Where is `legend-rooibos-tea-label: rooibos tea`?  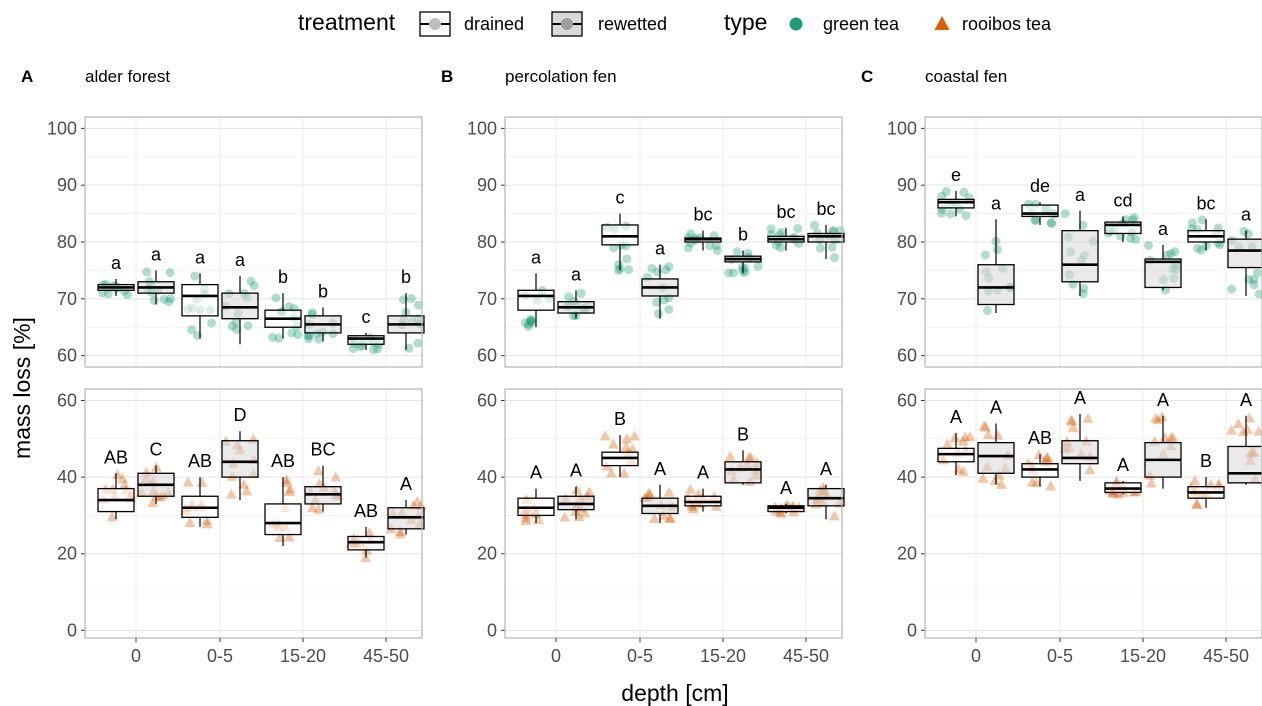
legend-rooibos-tea-label: rooibos tea is located at coordinates (1007, 24).